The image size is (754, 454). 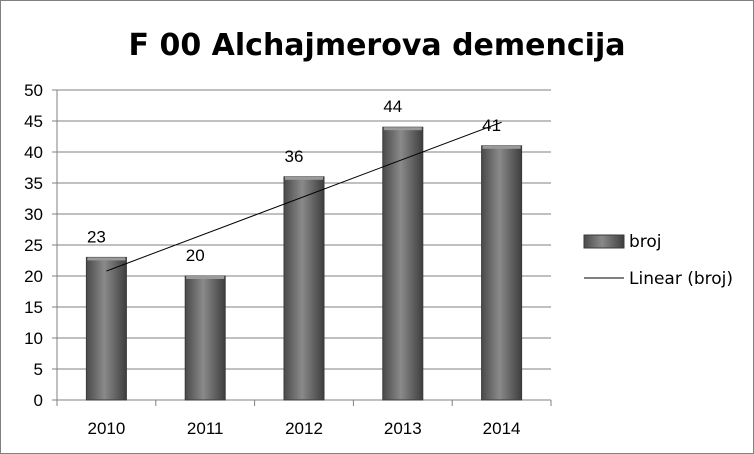 What do you see at coordinates (195, 255) in the screenshot?
I see `data-label-2011: 20` at bounding box center [195, 255].